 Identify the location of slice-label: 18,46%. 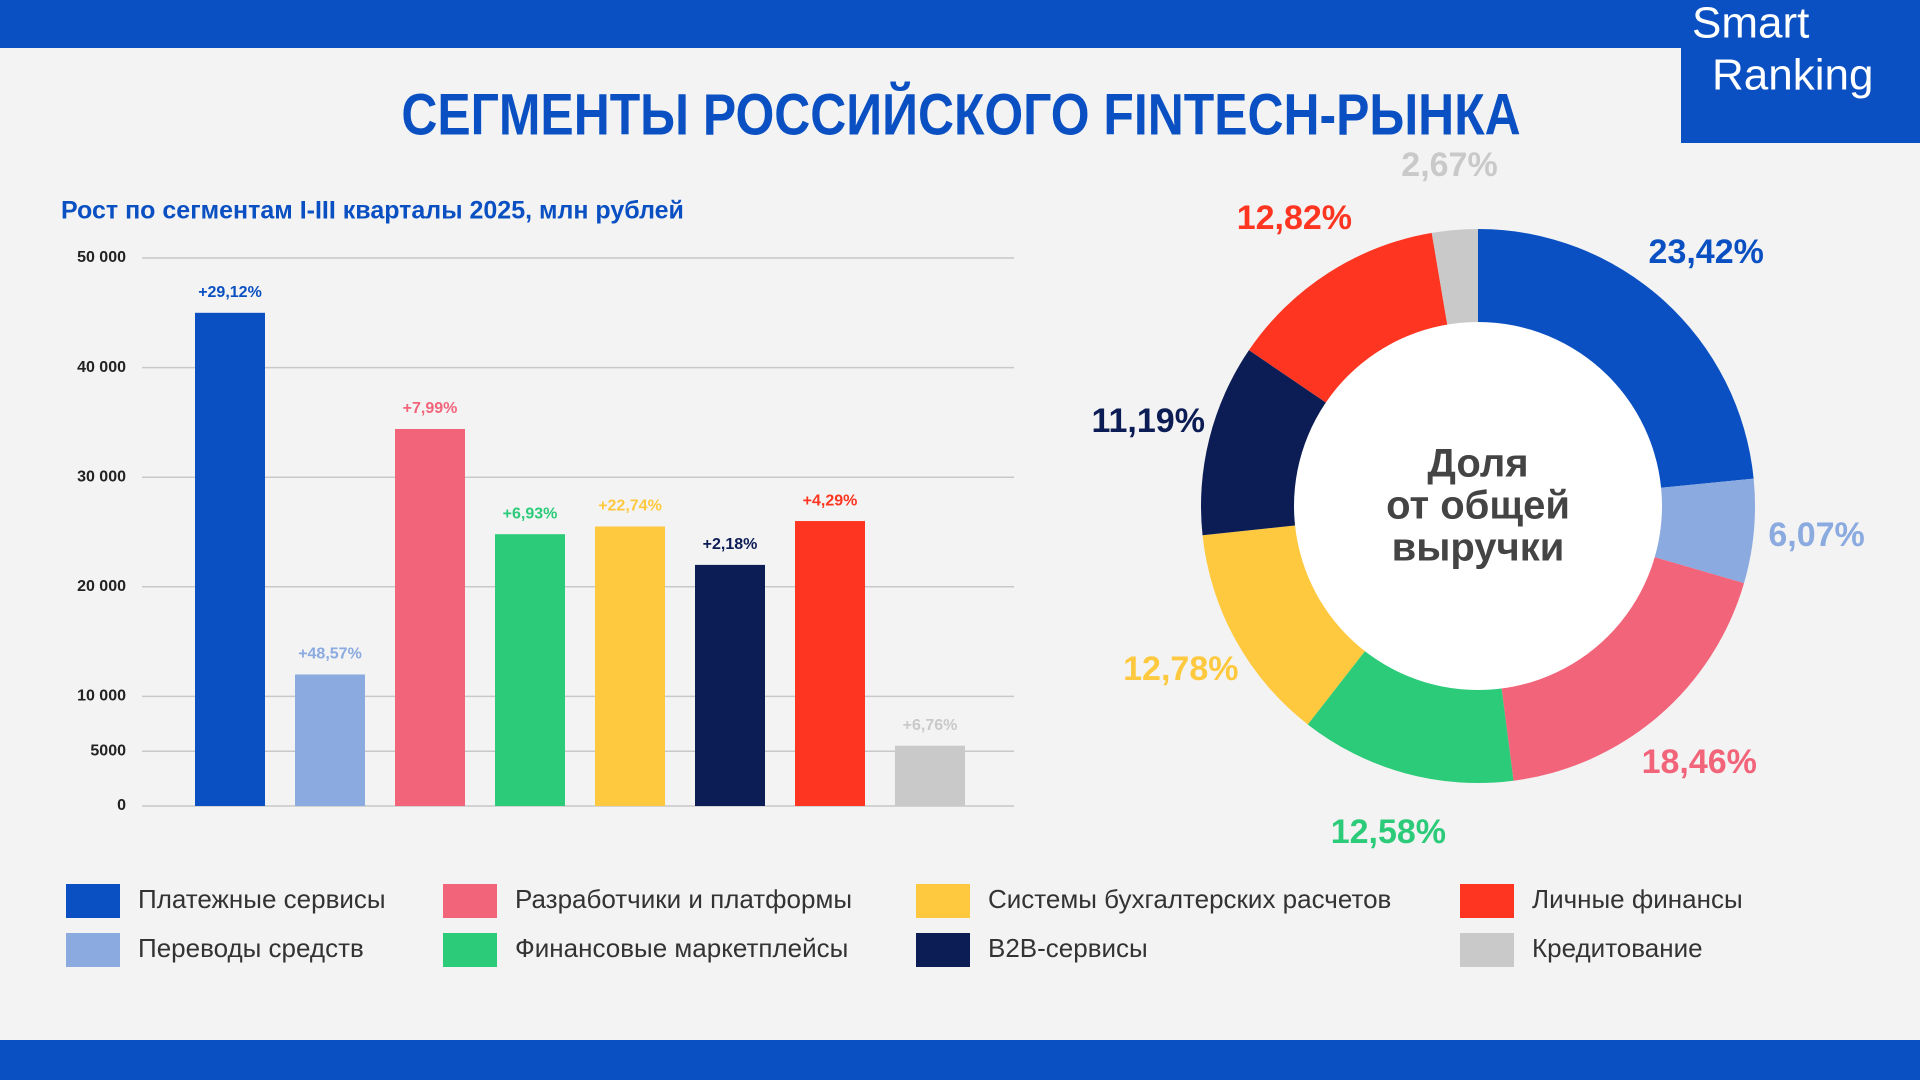
(1699, 762).